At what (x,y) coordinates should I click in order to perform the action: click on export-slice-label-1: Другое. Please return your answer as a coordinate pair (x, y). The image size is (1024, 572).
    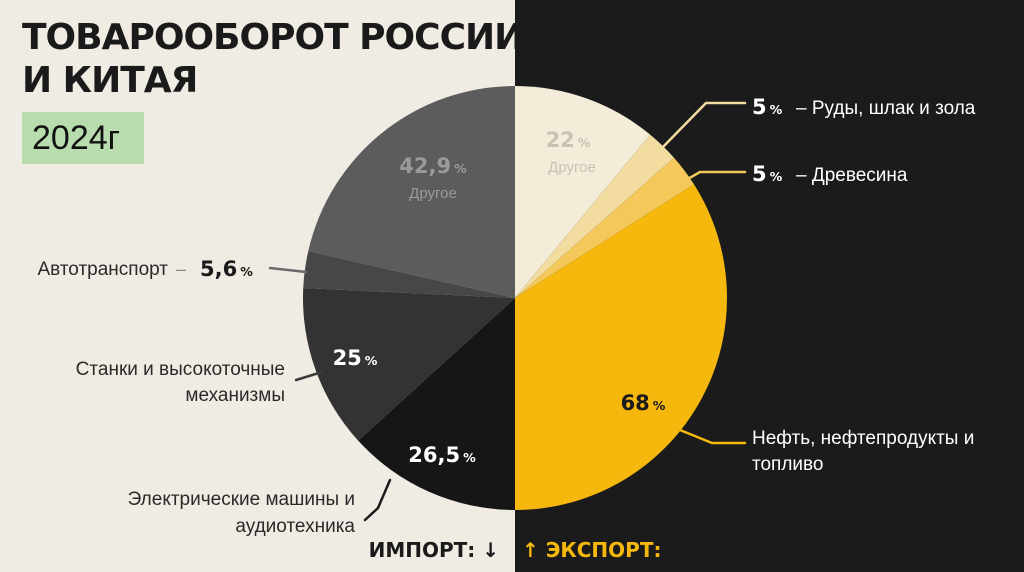
    Looking at the image, I should click on (572, 167).